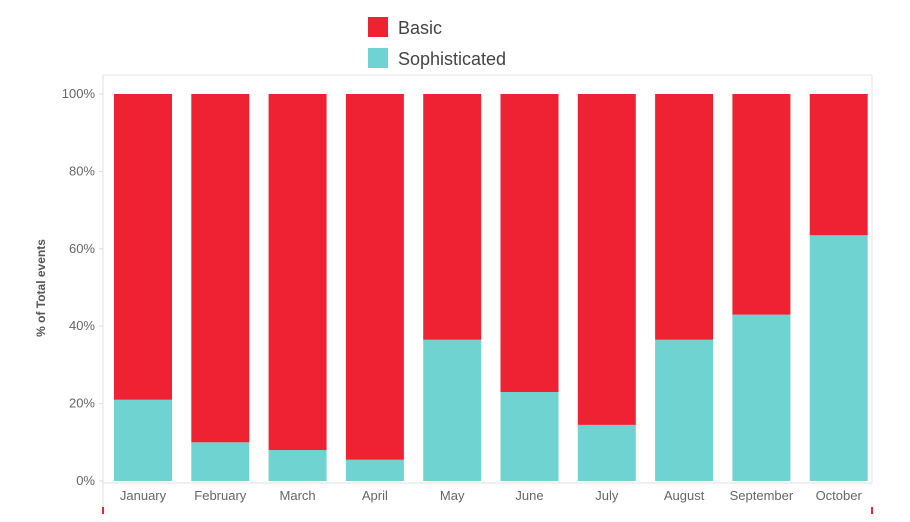 The image size is (910, 522). I want to click on x-tick-label: August, so click(684, 495).